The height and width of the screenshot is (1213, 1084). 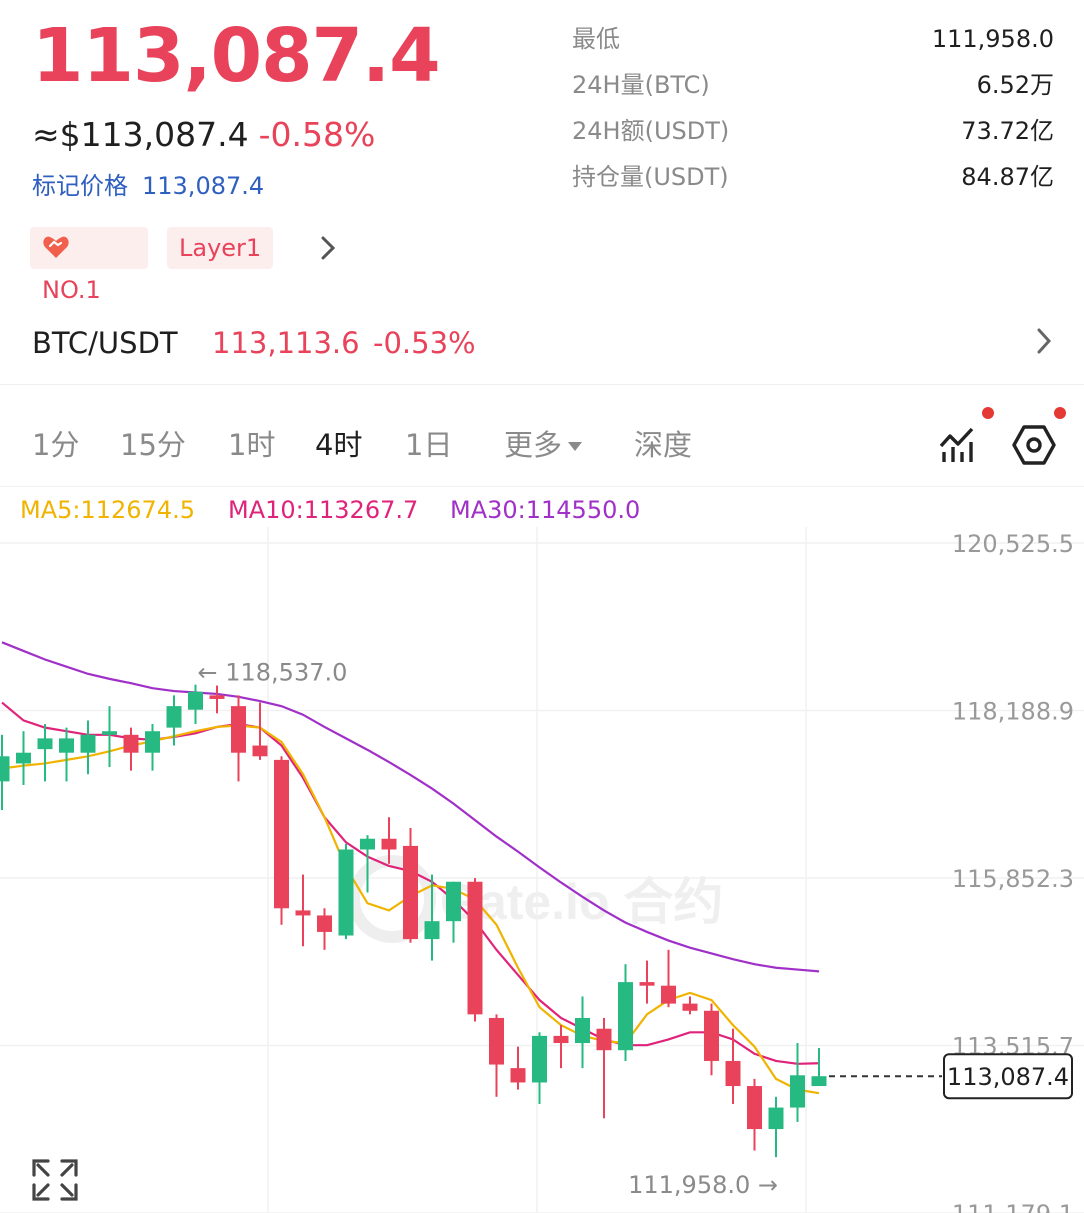 I want to click on interval-tabs, so click(x=542, y=443).